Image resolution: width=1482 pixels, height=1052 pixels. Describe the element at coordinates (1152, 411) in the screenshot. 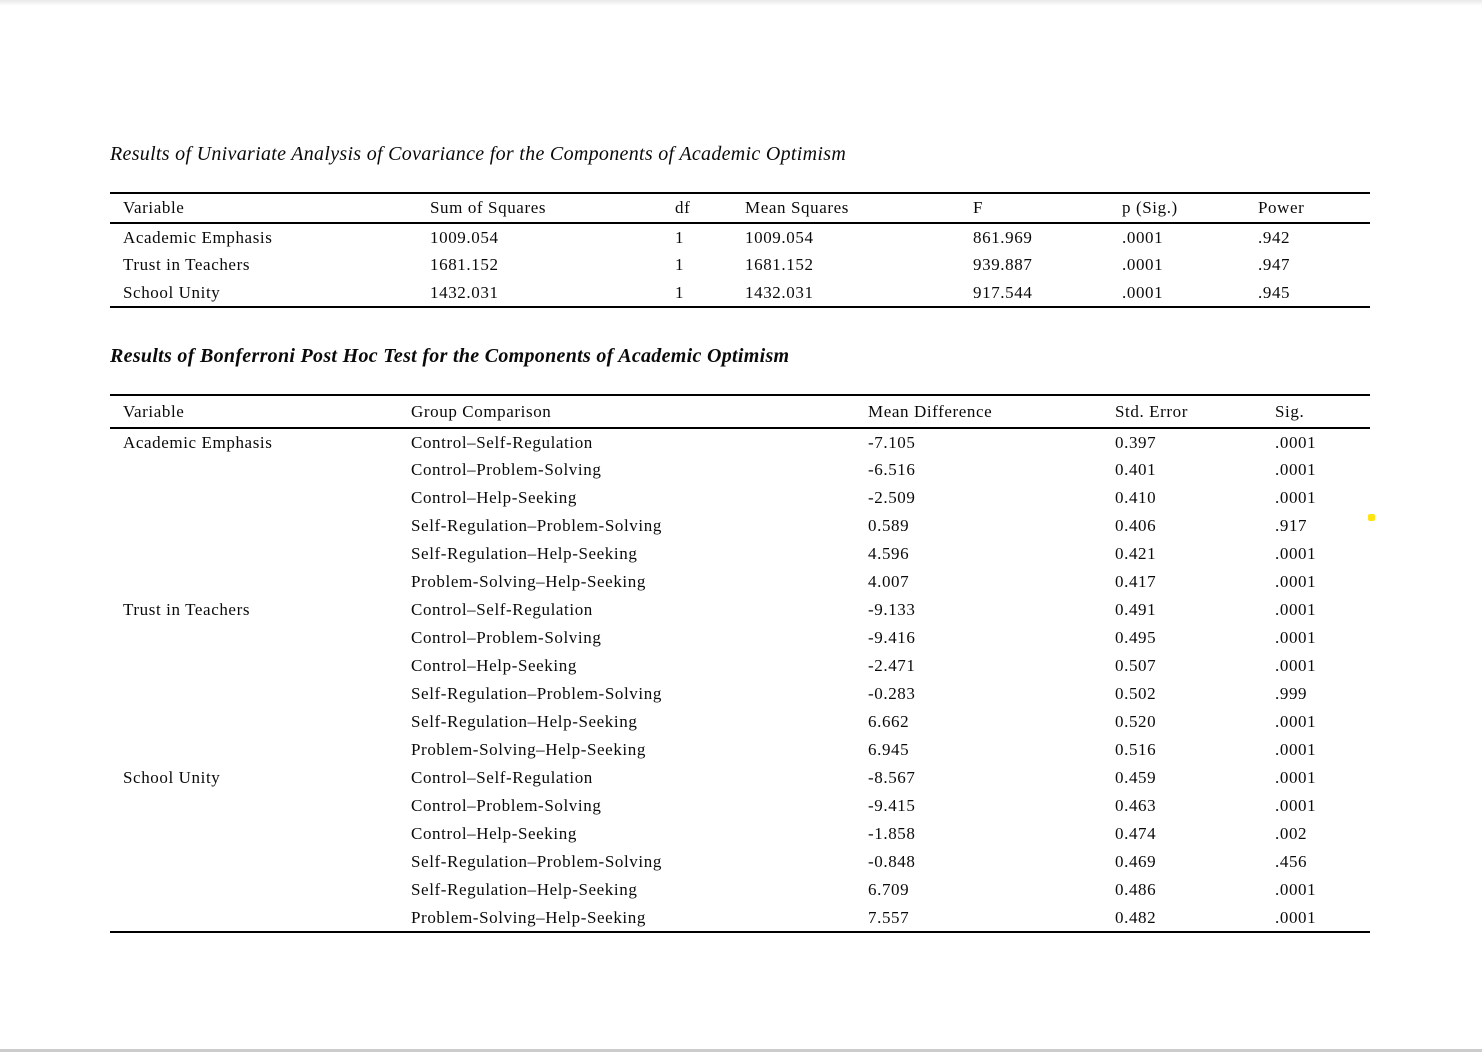

I see `column-header-std-error: Std. Error` at that location.